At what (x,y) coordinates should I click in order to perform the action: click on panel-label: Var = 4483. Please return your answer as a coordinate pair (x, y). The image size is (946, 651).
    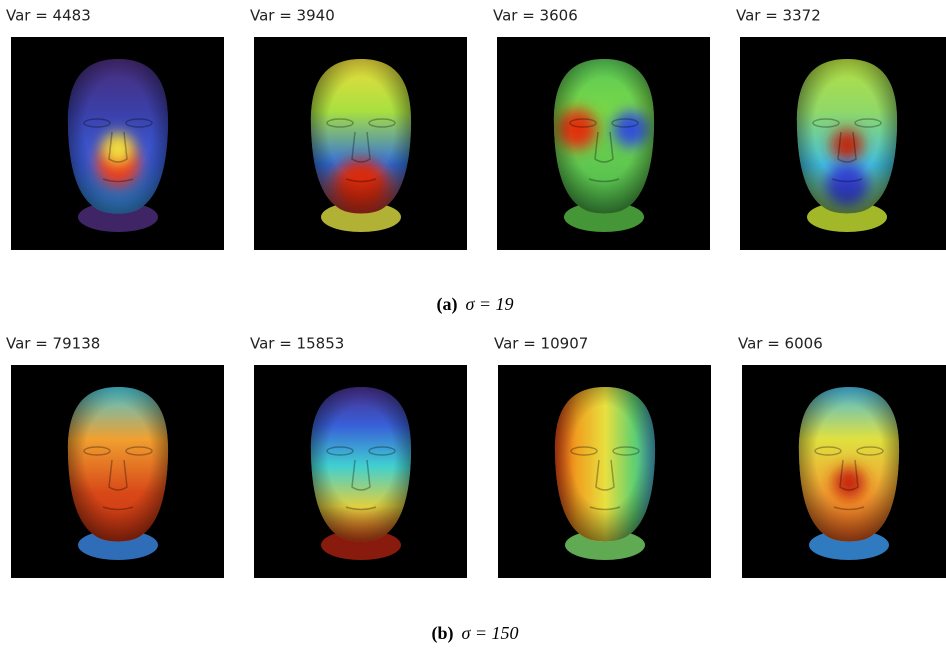
    Looking at the image, I should click on (48, 16).